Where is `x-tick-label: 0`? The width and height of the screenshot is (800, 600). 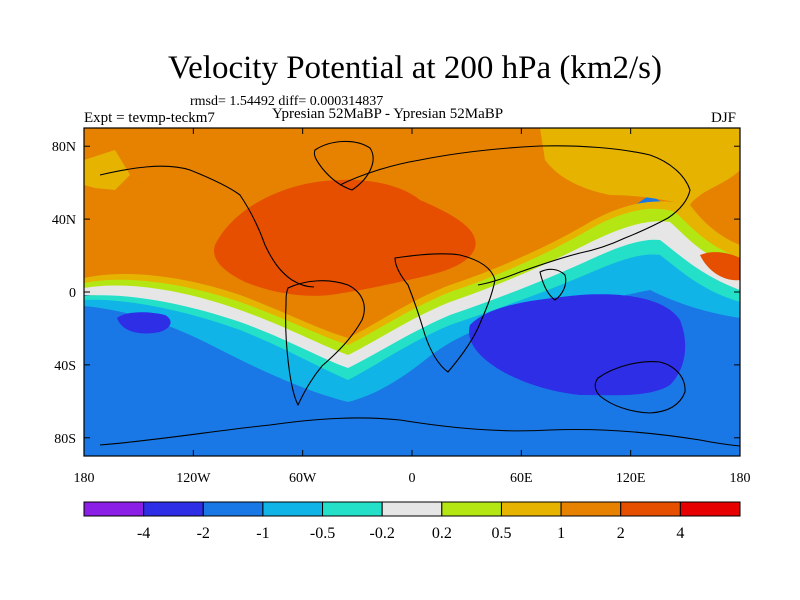 x-tick-label: 0 is located at coordinates (412, 478).